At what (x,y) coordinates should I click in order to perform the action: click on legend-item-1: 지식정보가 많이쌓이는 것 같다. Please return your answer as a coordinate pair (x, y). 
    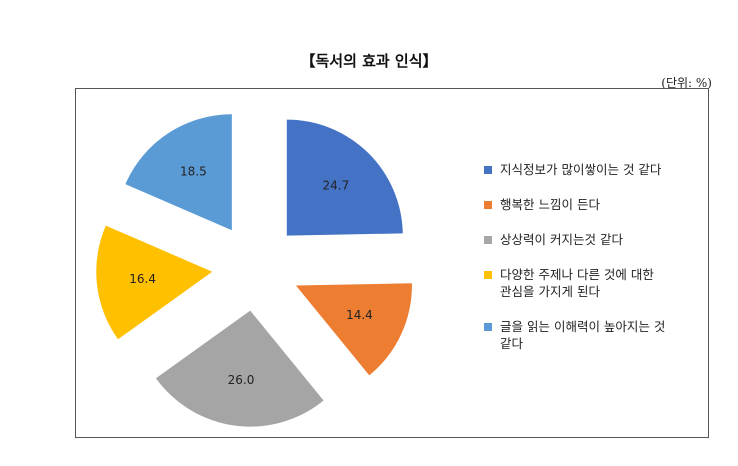
    Looking at the image, I should click on (599, 169).